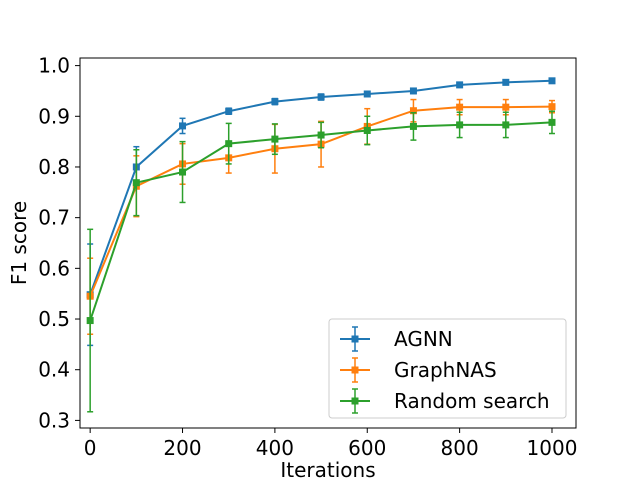 The height and width of the screenshot is (480, 640). What do you see at coordinates (54, 116) in the screenshot?
I see `y-tick-label: 0.9` at bounding box center [54, 116].